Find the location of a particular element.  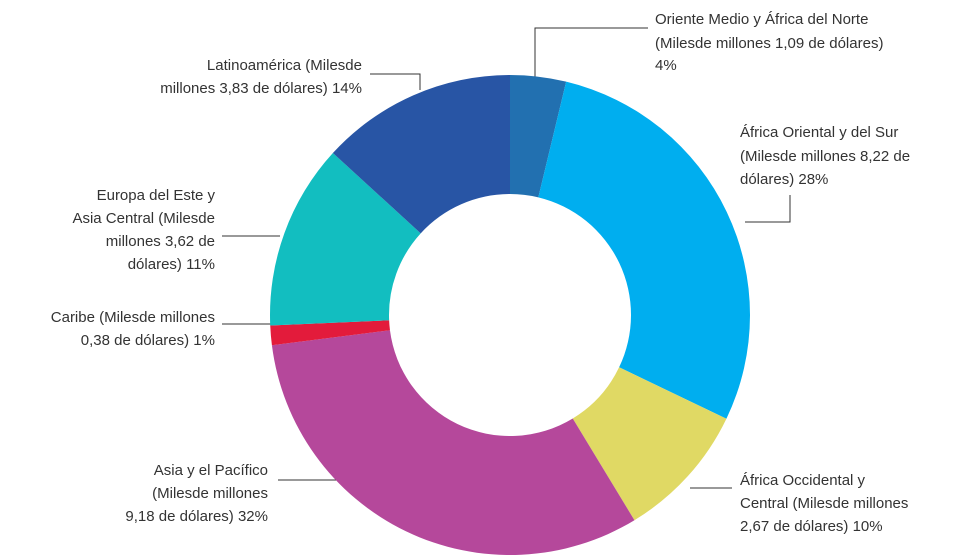

slice-label: África Oriental y del Sur is located at coordinates (819, 132).